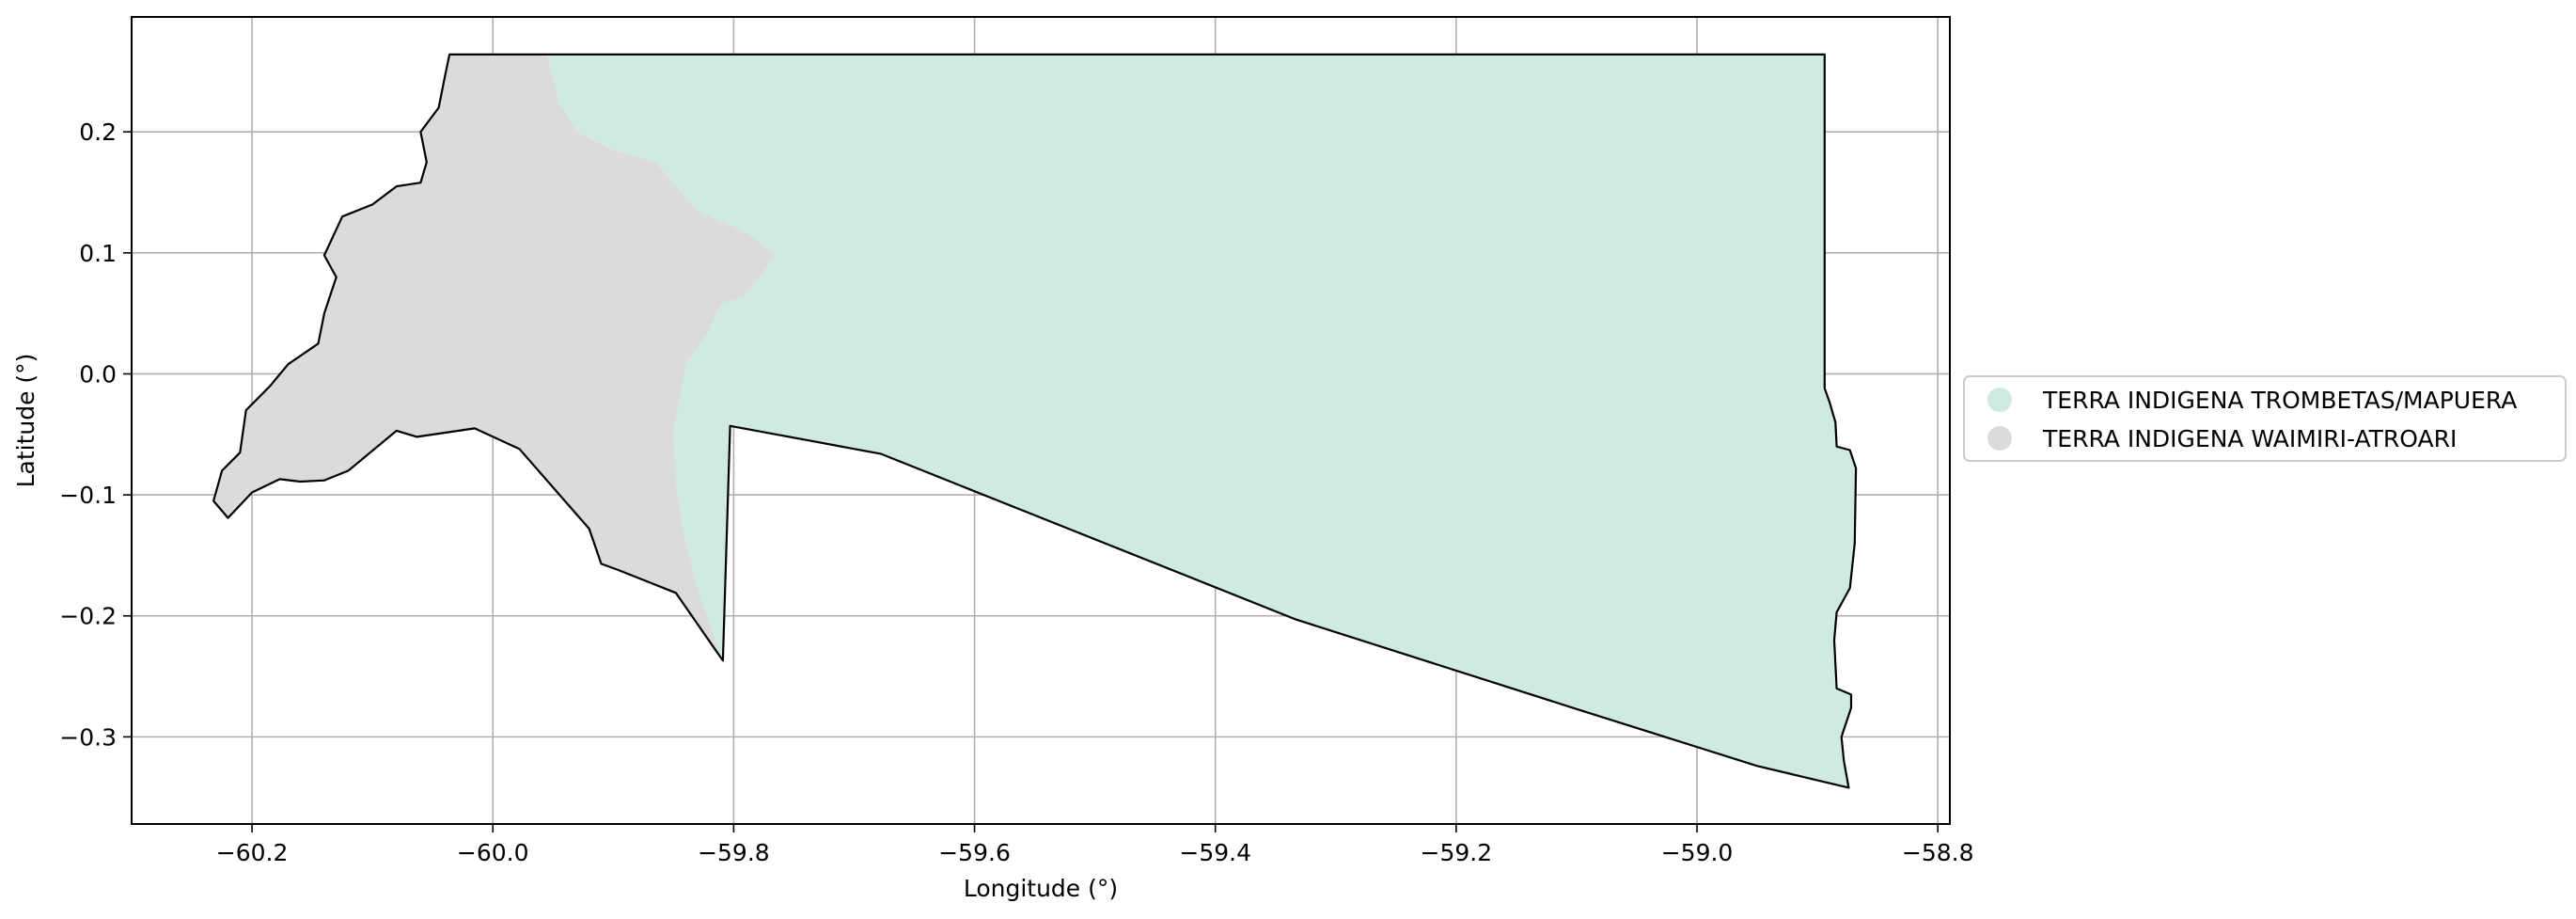 This screenshot has height=919, width=2576. I want to click on legend-box, so click(2265, 418).